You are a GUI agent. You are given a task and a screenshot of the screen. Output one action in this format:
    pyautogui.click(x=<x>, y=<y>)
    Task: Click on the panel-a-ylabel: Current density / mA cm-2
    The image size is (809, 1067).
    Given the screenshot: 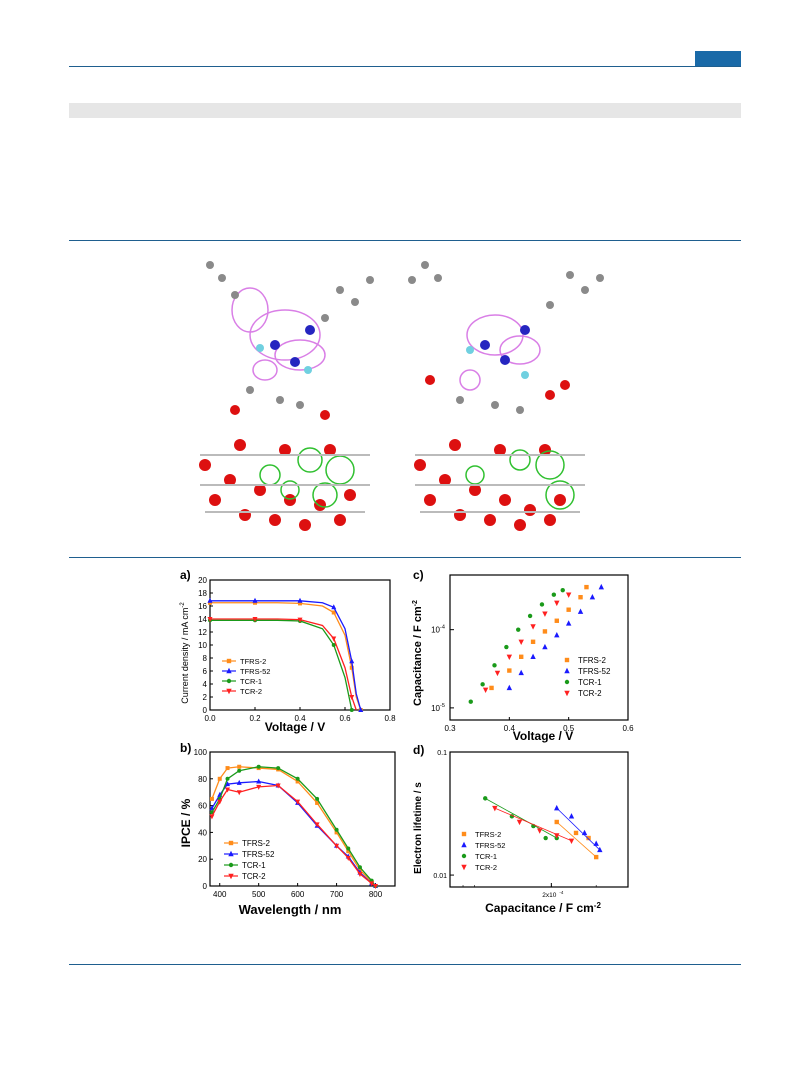 What is the action you would take?
    pyautogui.click(x=185, y=653)
    